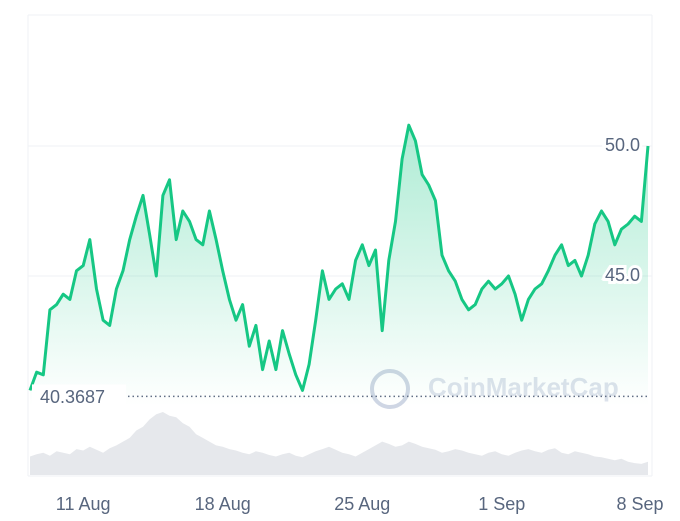  I want to click on x-tick-label: 11 Aug, so click(83, 504).